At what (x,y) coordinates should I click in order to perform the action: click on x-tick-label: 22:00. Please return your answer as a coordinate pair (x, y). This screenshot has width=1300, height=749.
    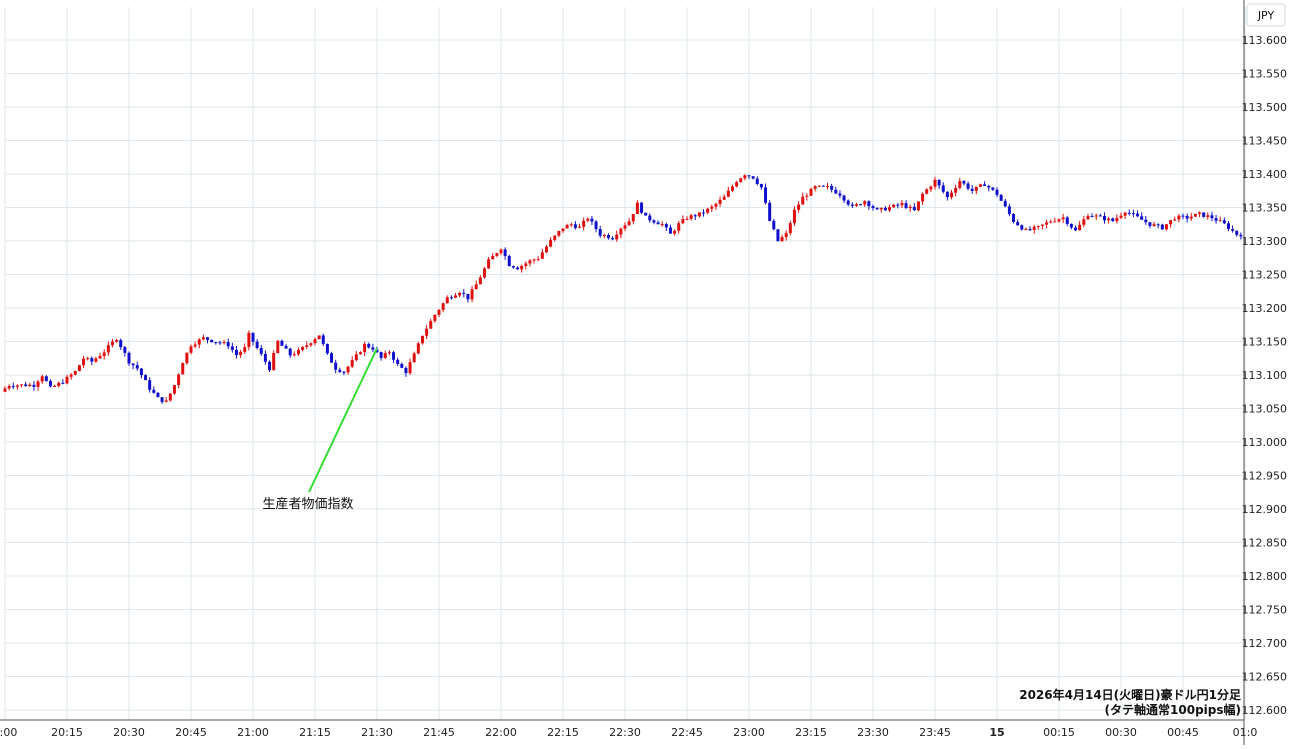
    Looking at the image, I should click on (501, 732).